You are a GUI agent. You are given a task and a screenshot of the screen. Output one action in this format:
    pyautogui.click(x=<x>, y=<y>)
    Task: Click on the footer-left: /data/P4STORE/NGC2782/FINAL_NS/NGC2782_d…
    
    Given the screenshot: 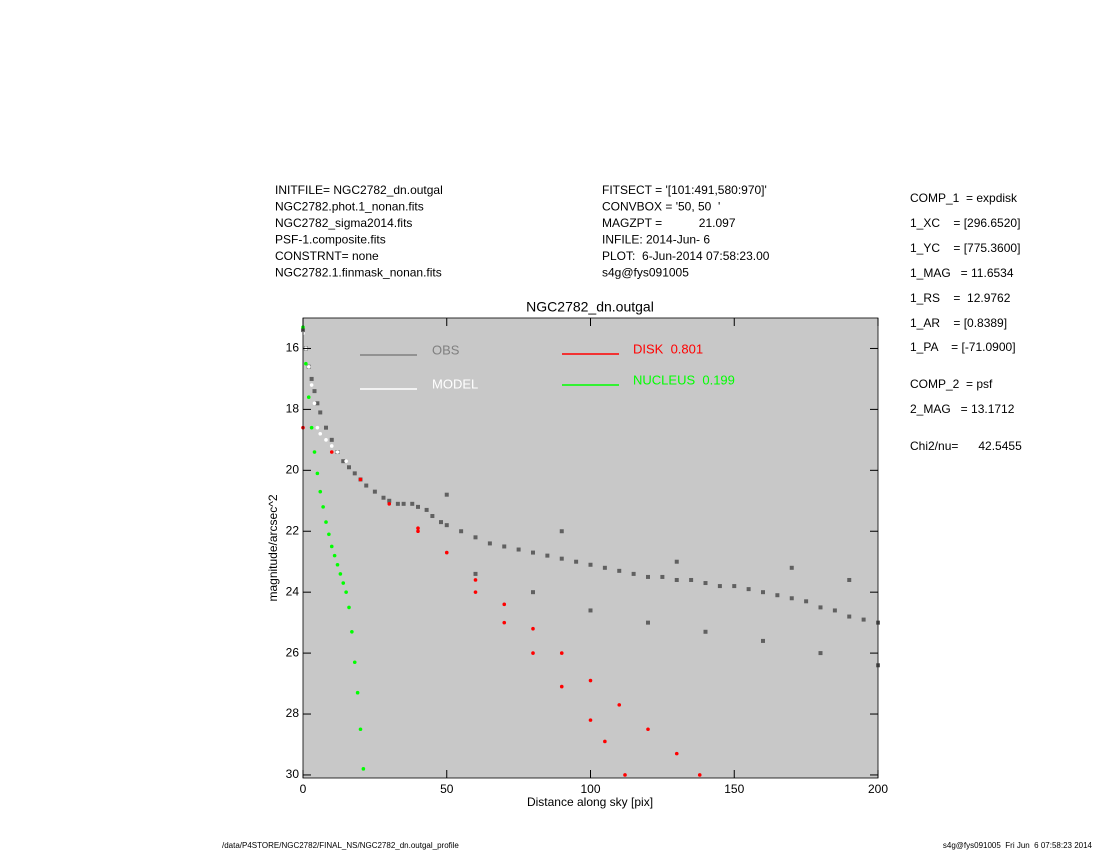 What is the action you would take?
    pyautogui.click(x=340, y=845)
    